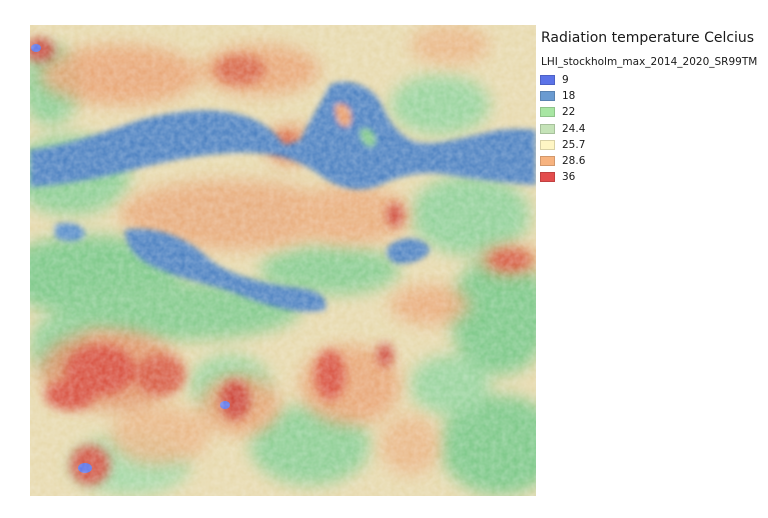 Image resolution: width=768 pixels, height=518 pixels. I want to click on legend-label: 36, so click(569, 177).